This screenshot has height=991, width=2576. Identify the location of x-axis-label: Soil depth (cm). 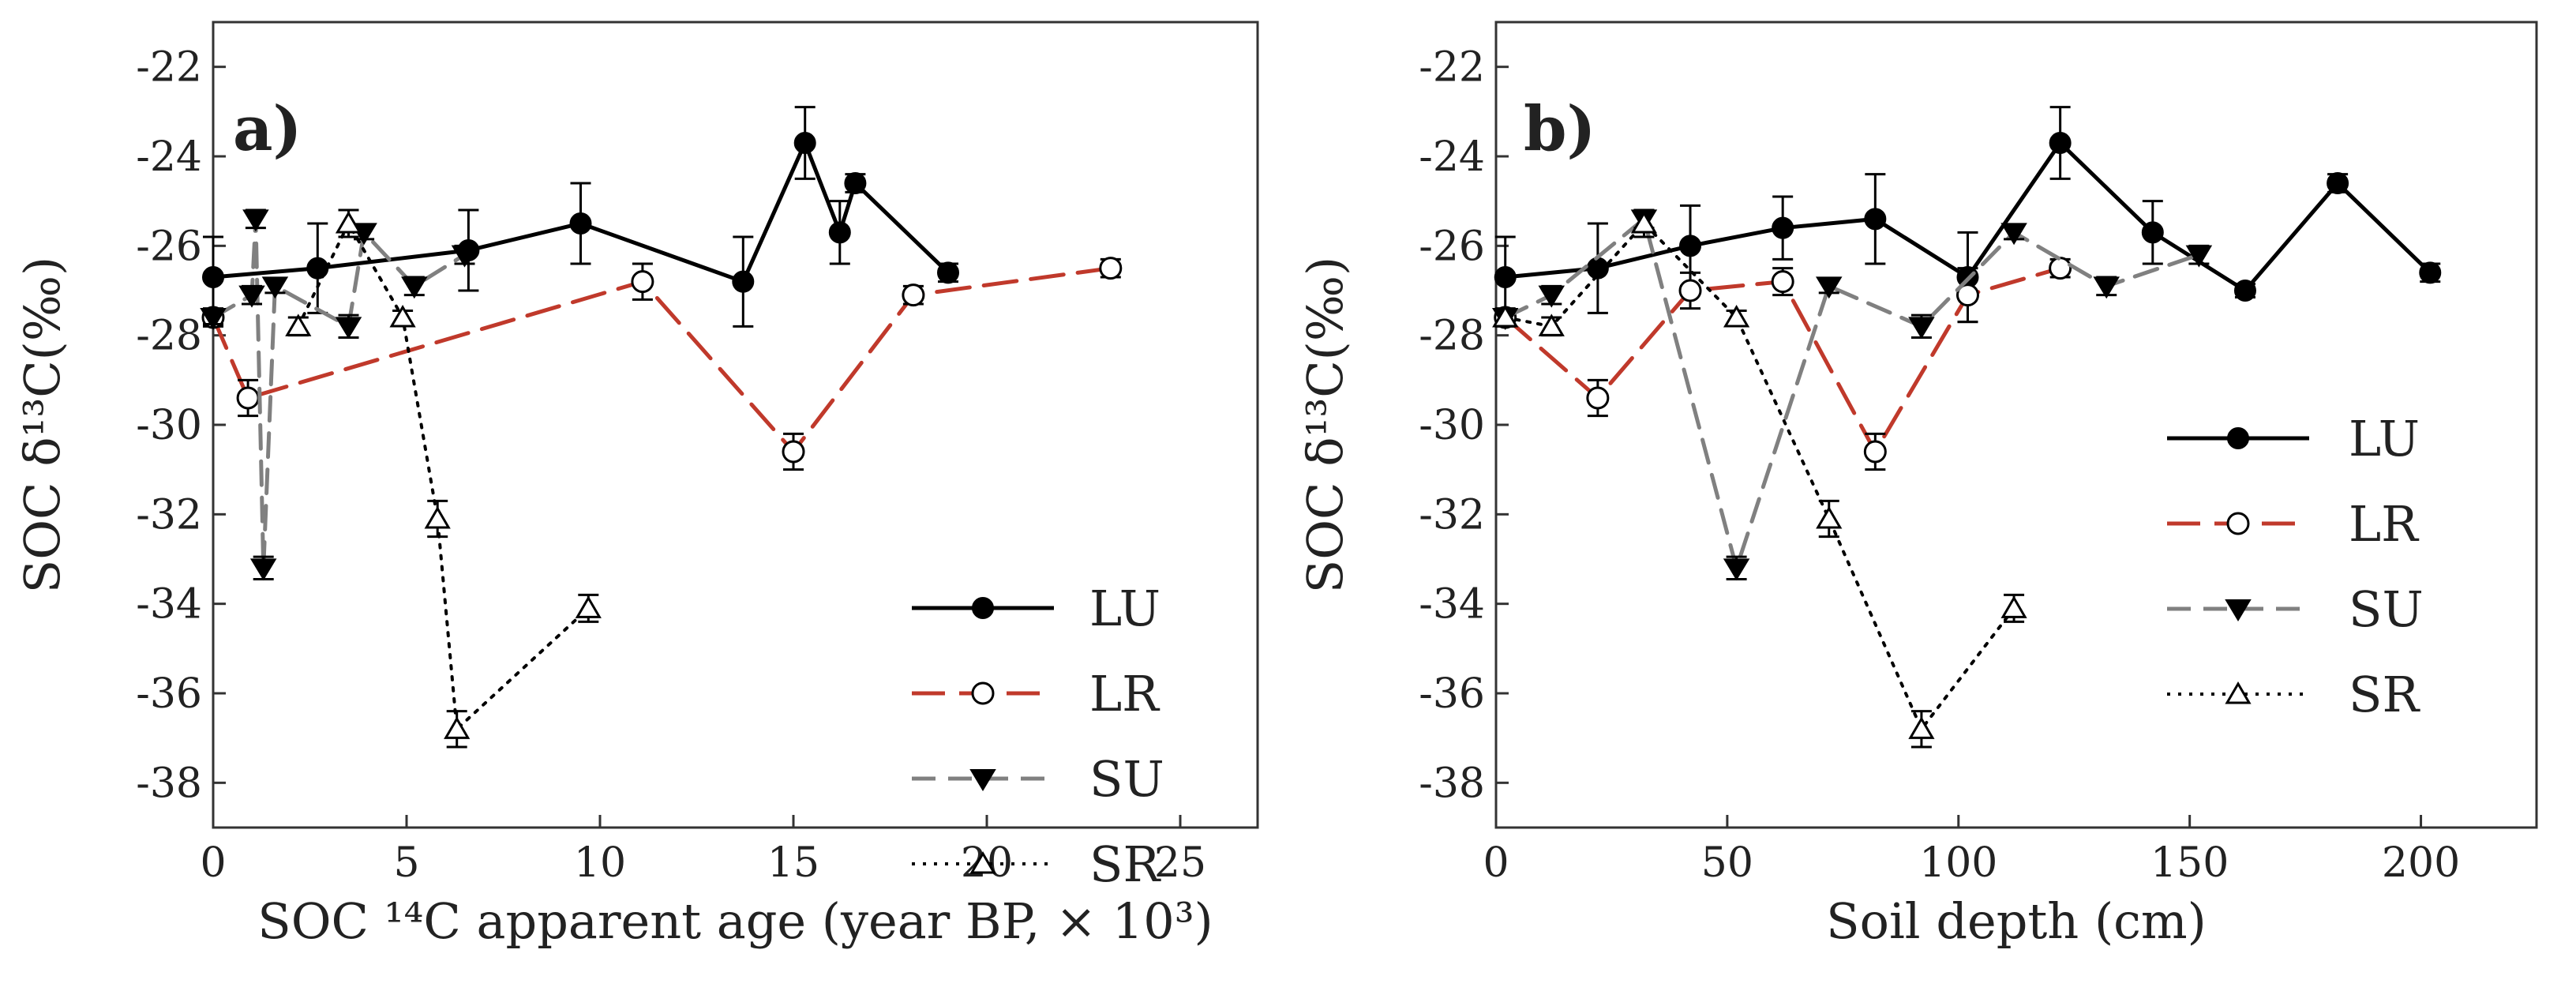
(2016, 921).